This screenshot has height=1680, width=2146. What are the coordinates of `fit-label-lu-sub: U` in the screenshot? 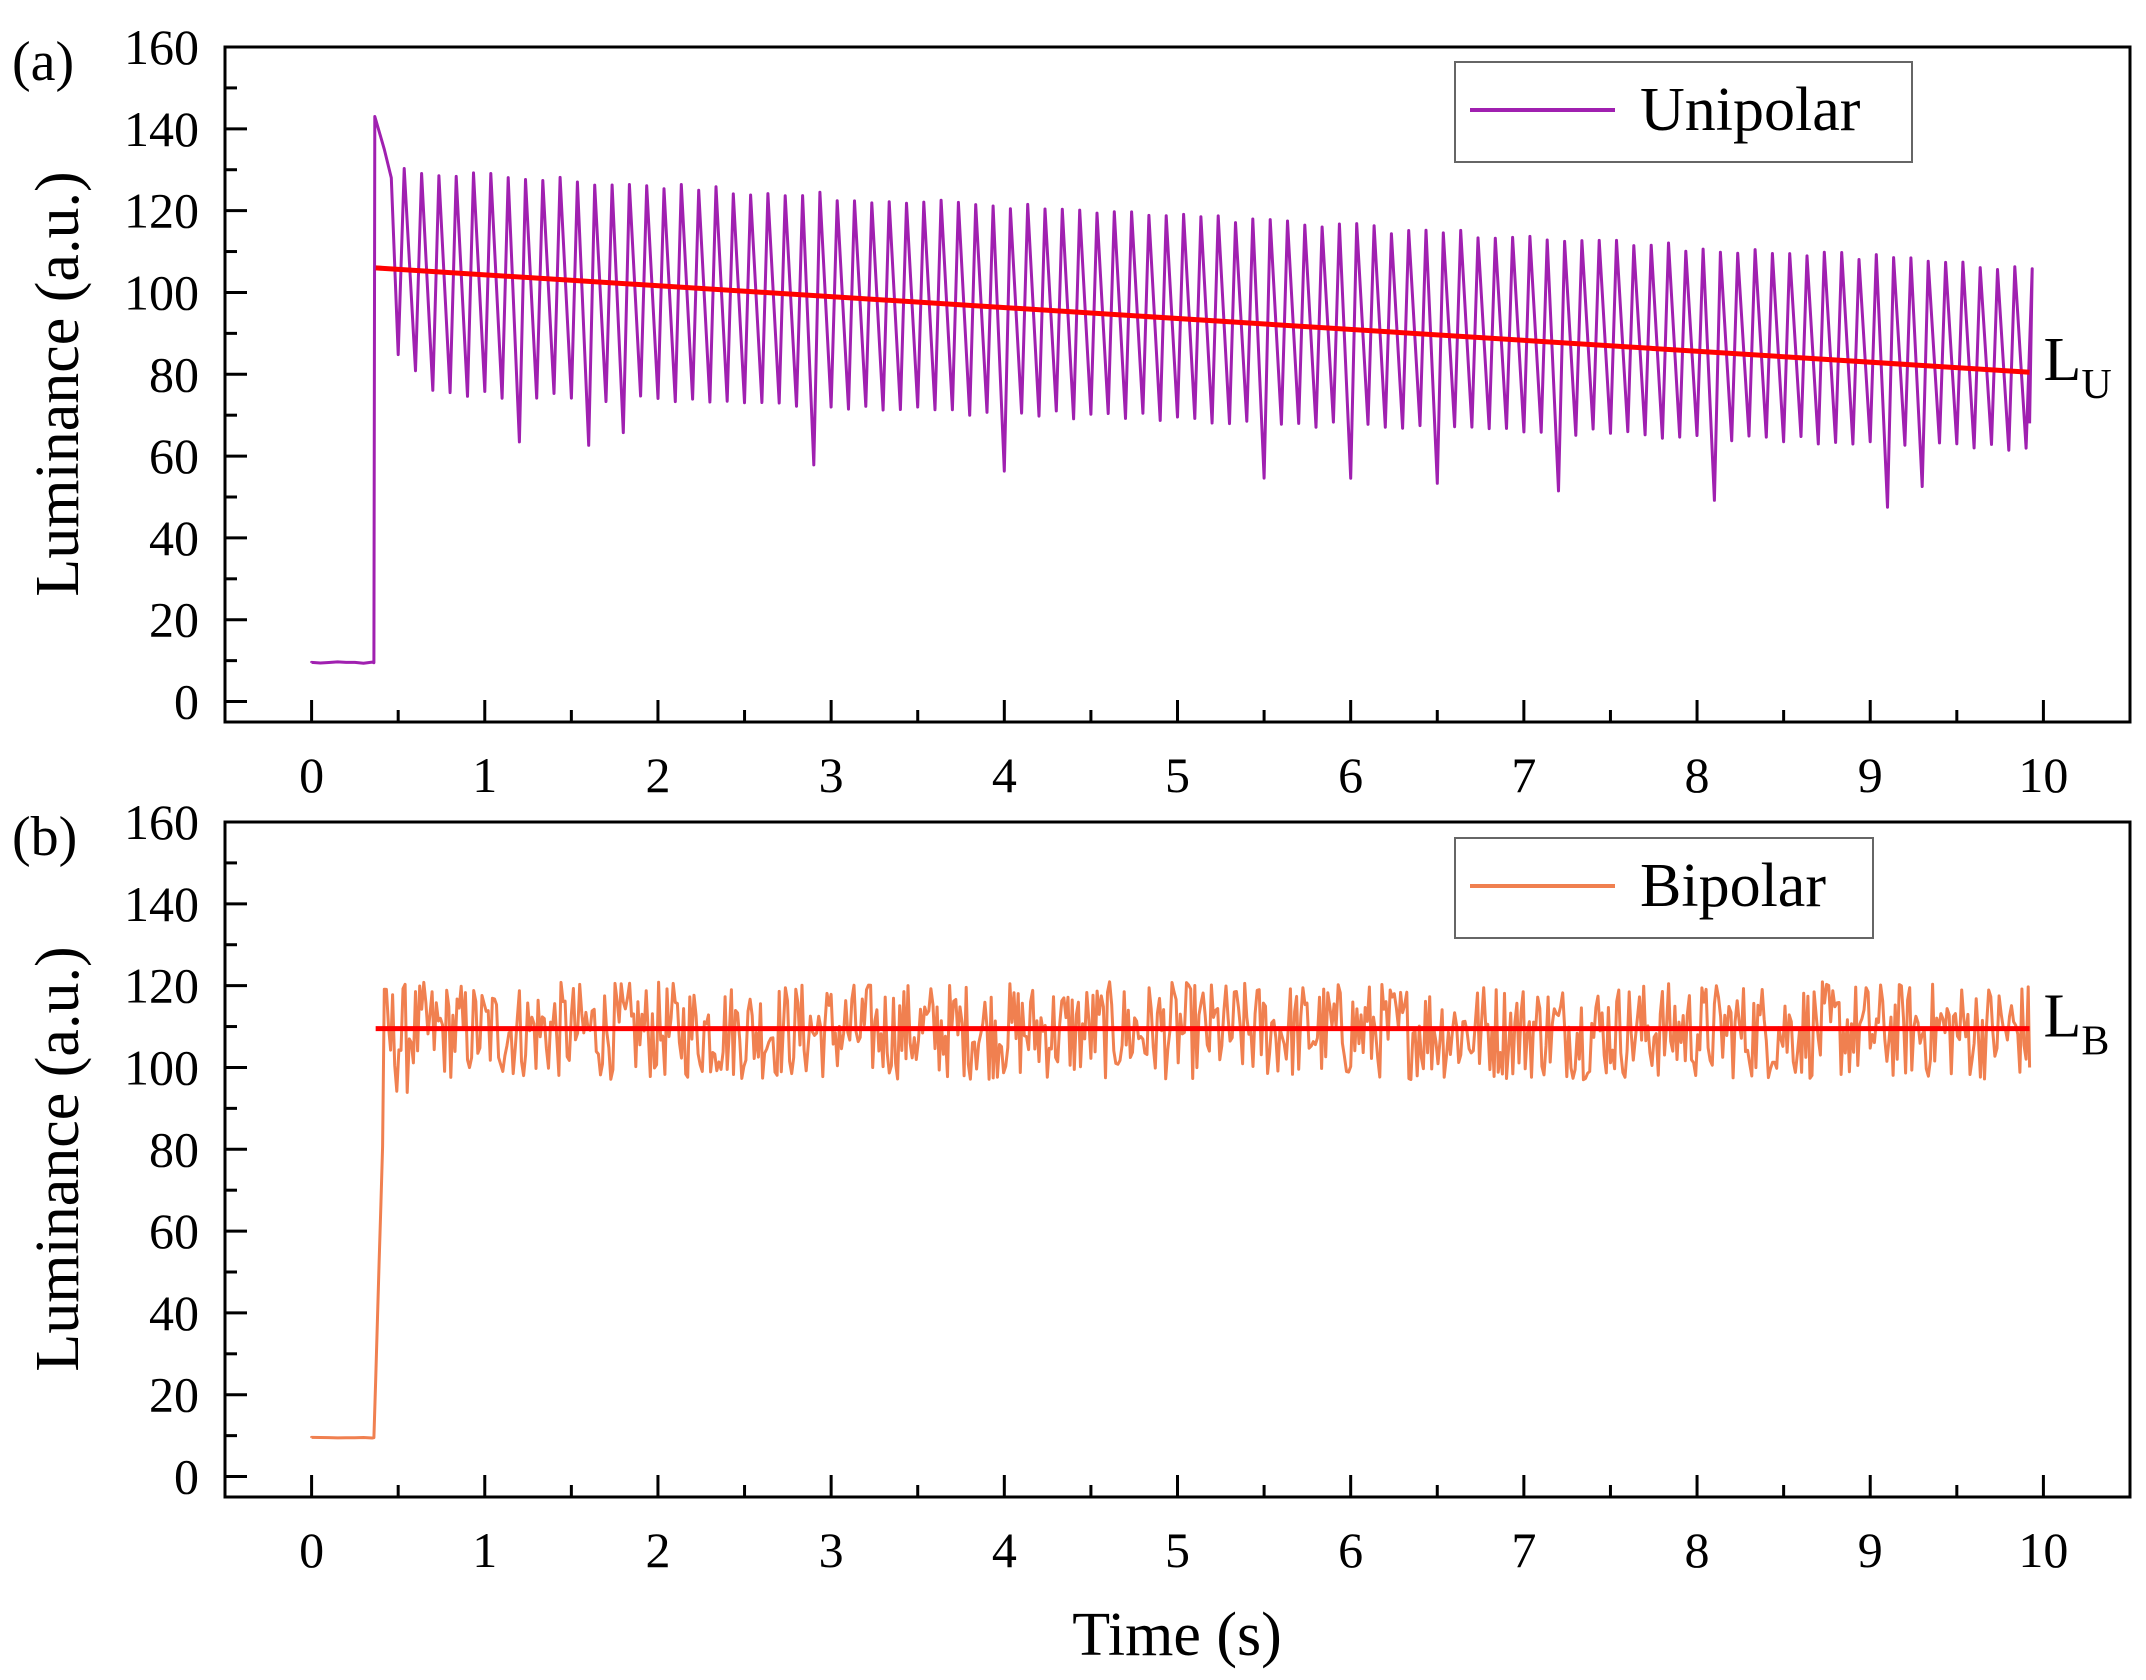 It's located at (2096, 385).